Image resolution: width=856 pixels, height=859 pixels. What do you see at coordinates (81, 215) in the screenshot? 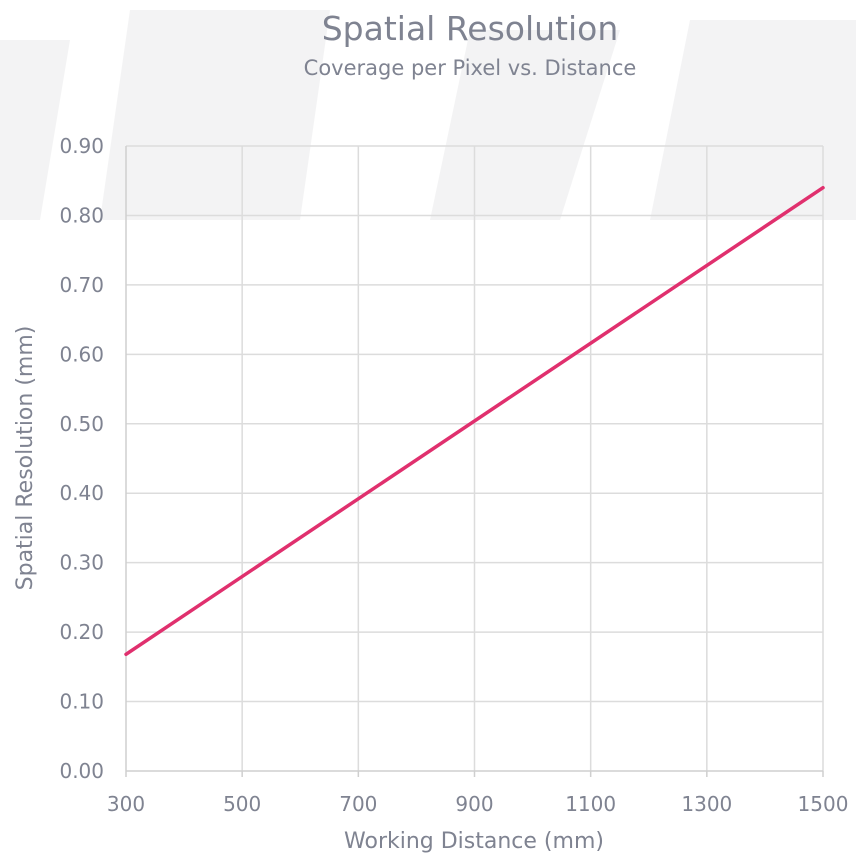
I see `y-tick-label: 0.80` at bounding box center [81, 215].